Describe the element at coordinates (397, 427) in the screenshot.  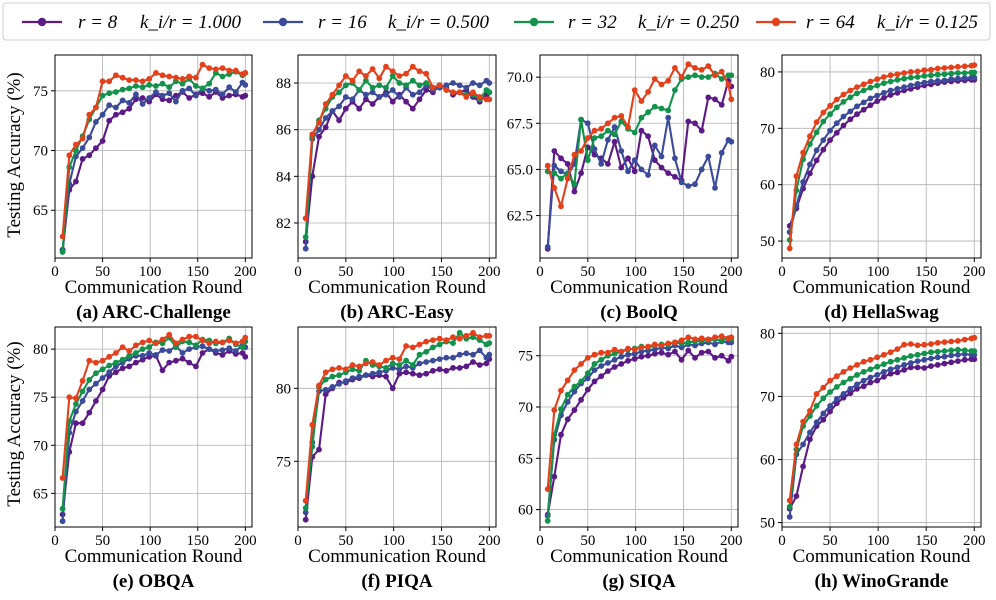
I see `plot-frame-f` at that location.